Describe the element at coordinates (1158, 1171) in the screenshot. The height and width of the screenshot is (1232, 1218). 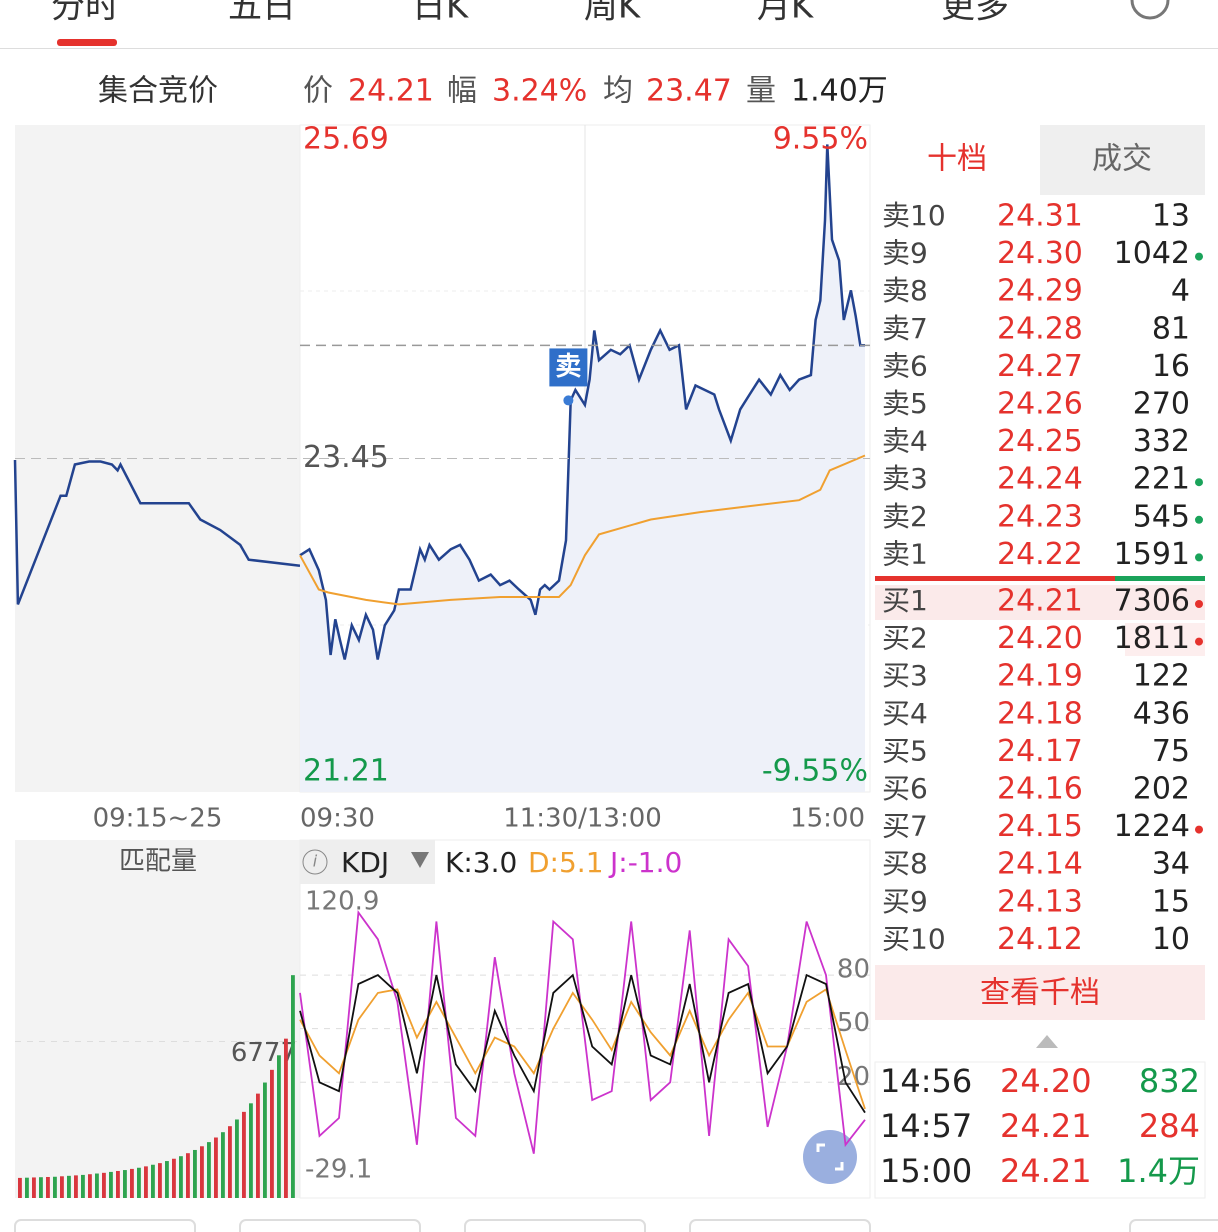
I see `trade-volume: 1.4万` at that location.